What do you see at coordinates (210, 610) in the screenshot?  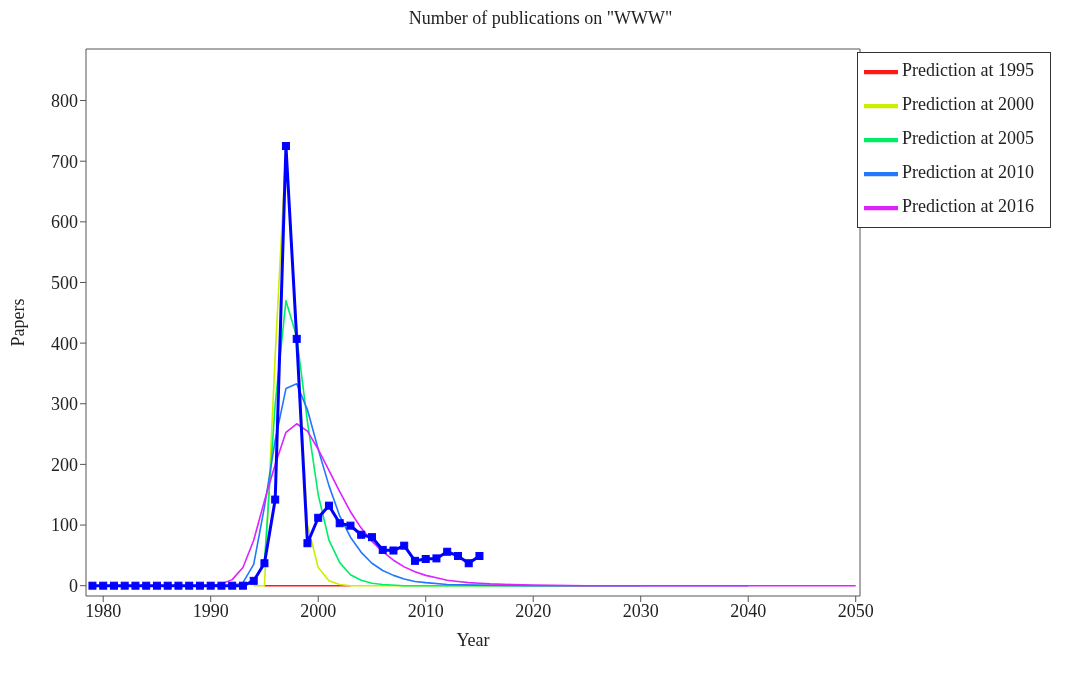 I see `x-tick-label: 1990` at bounding box center [210, 610].